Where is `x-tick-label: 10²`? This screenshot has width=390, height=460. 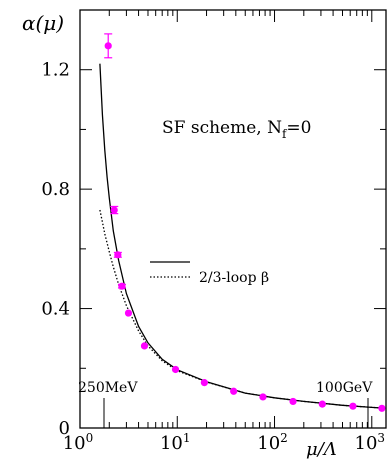 x-tick-label: 10² is located at coordinates (272, 442).